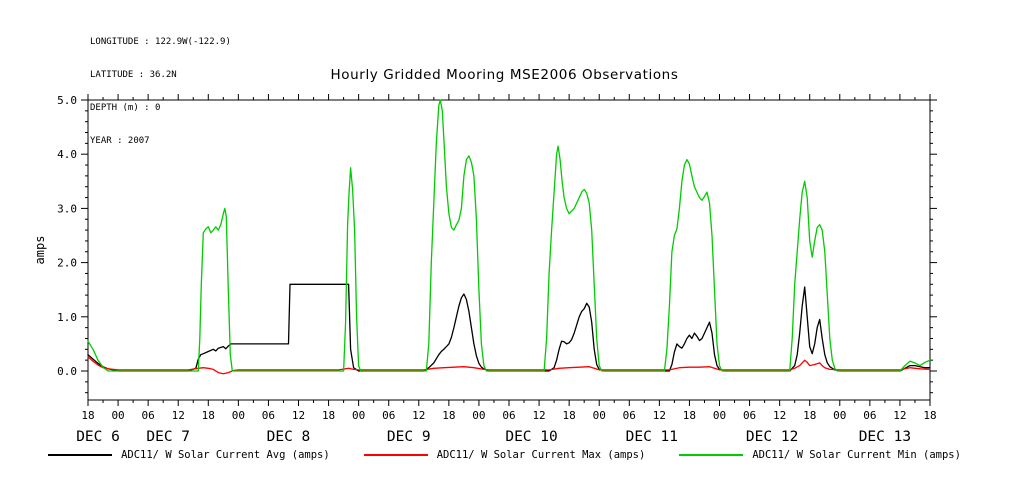 The width and height of the screenshot is (1009, 504). I want to click on legend-item-min: ADC11/ W Solar Current Min (amps), so click(820, 455).